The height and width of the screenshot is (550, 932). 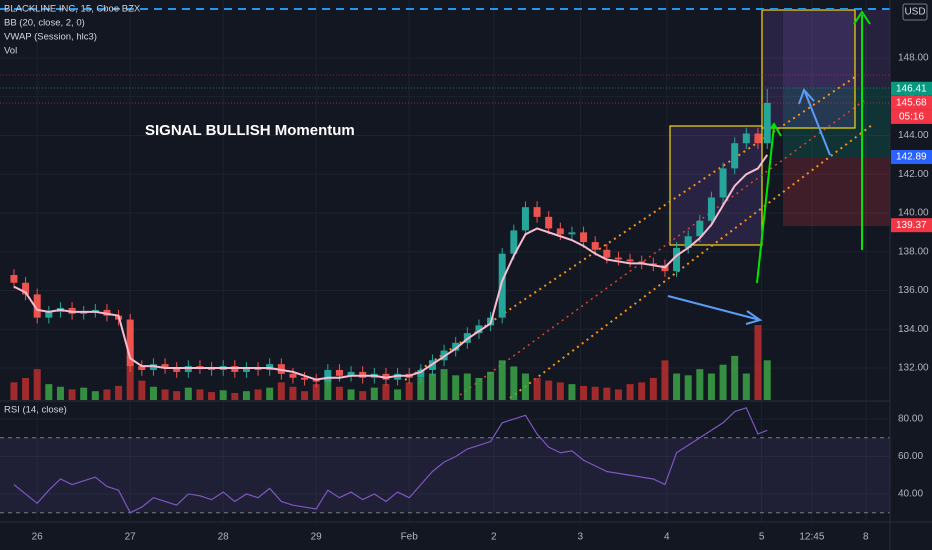 I want to click on y-tick-label: 40.00, so click(x=910, y=494).